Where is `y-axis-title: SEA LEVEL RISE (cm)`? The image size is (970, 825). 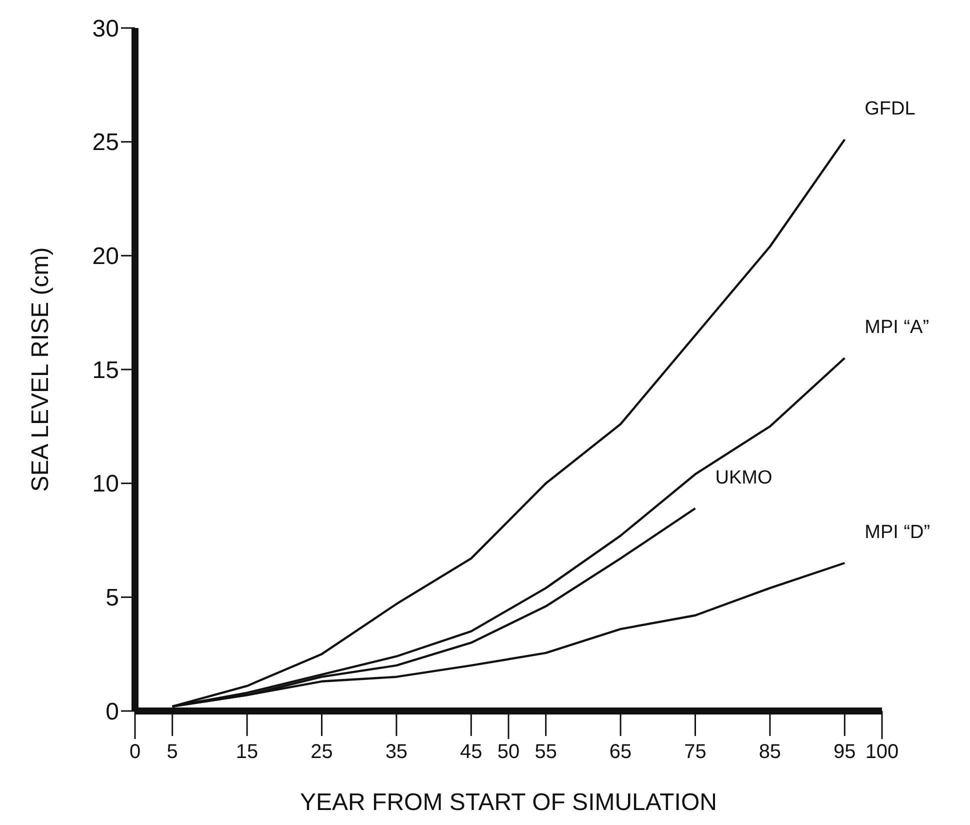 y-axis-title: SEA LEVEL RISE (cm) is located at coordinates (40, 369).